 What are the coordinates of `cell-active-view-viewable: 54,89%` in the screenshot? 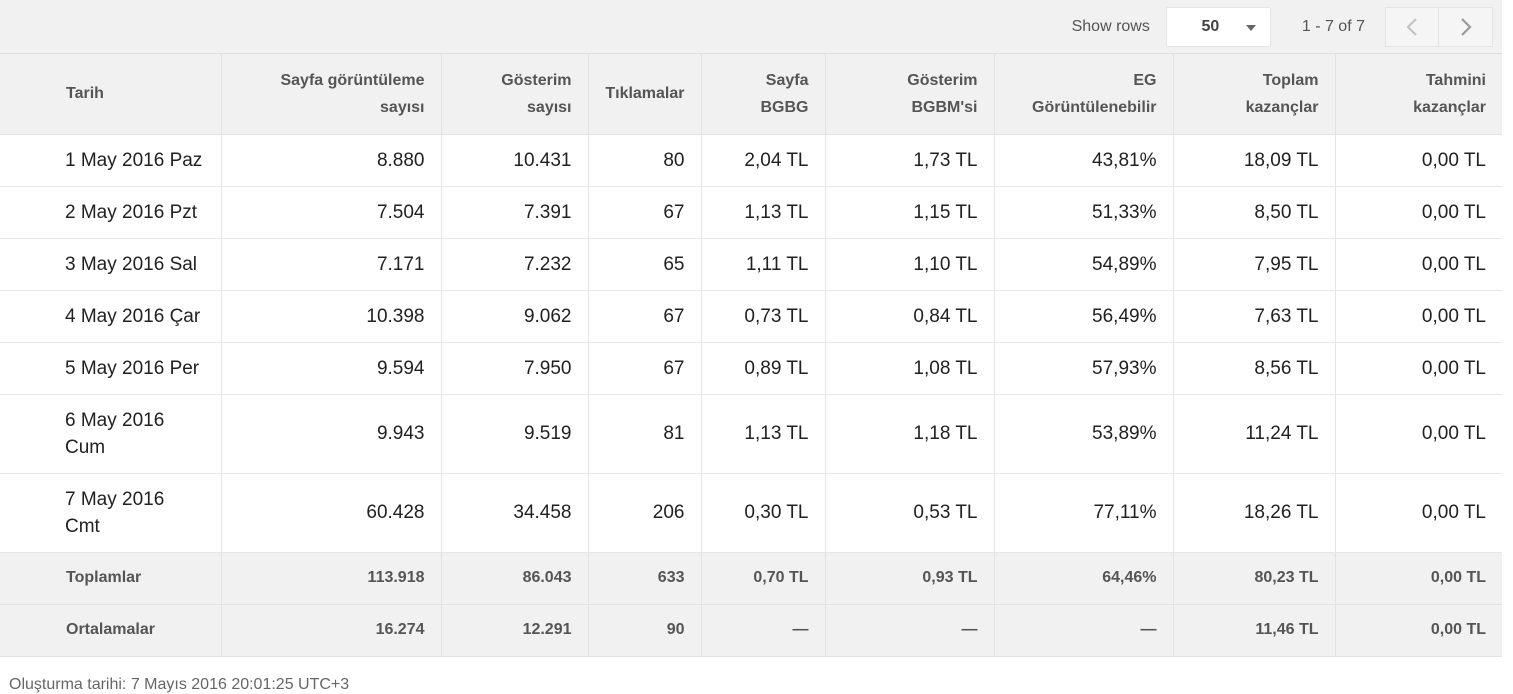 It's located at (1084, 264).